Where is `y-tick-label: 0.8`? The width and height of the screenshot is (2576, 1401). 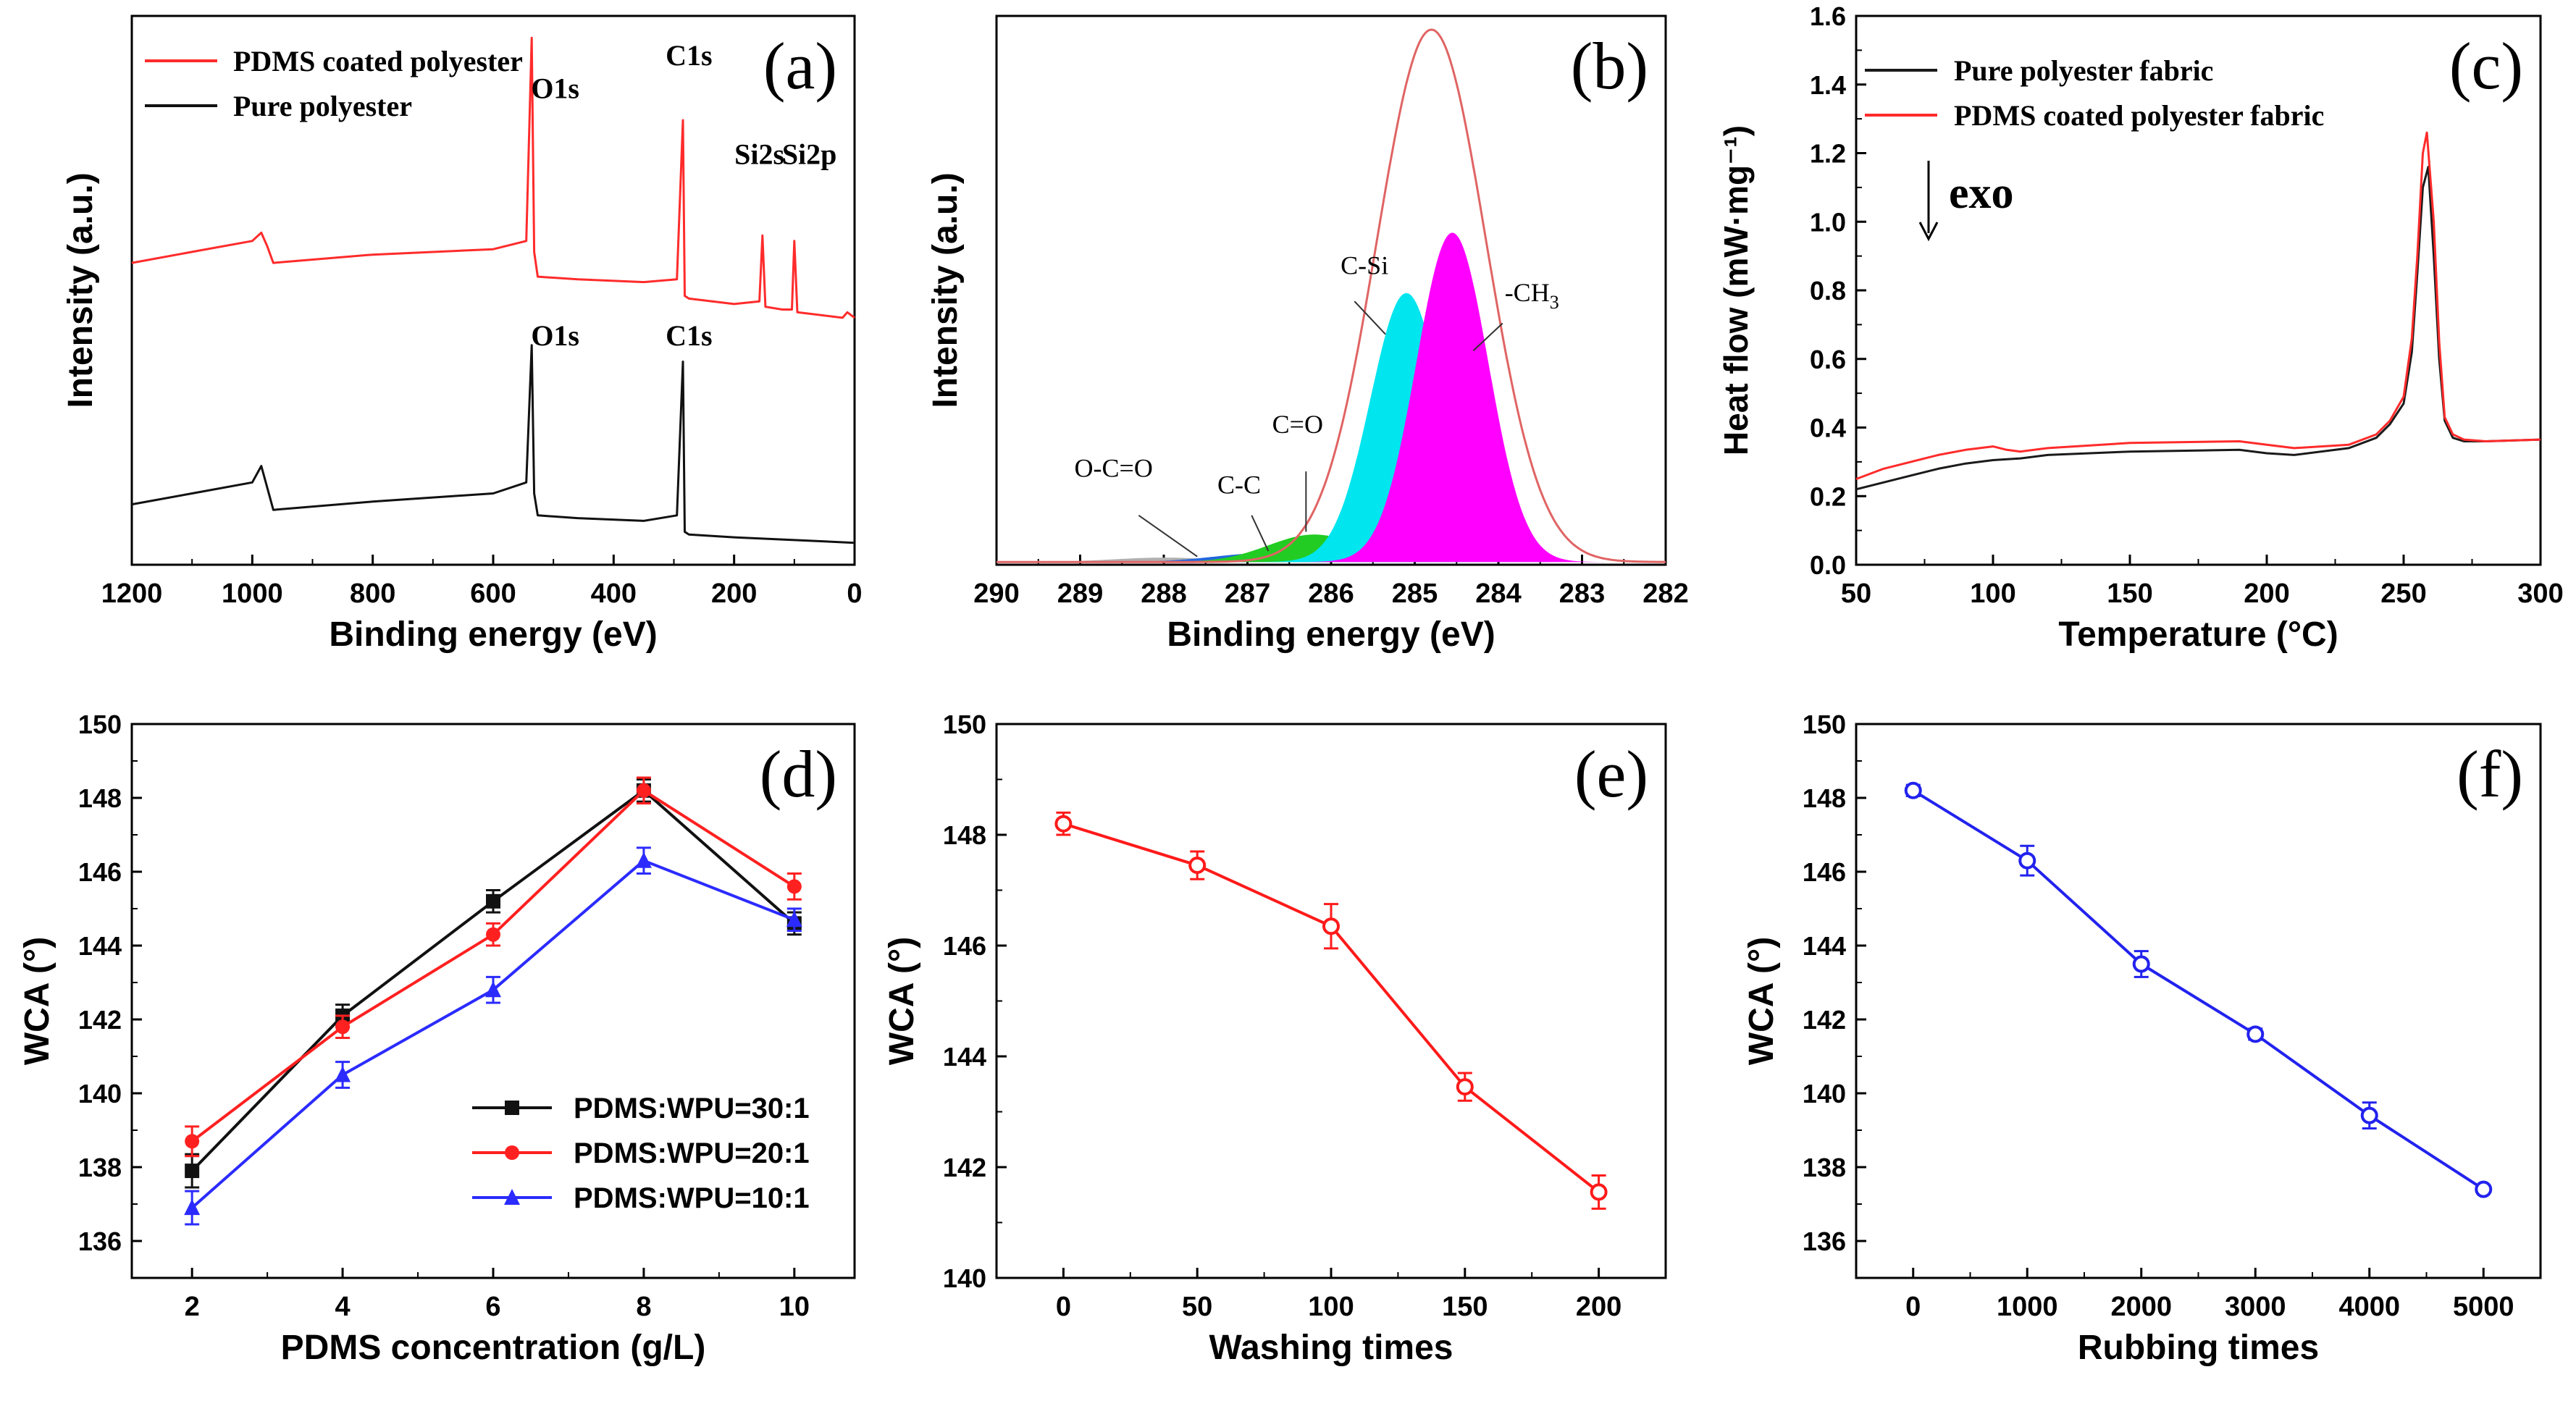
y-tick-label: 0.8 is located at coordinates (1828, 291).